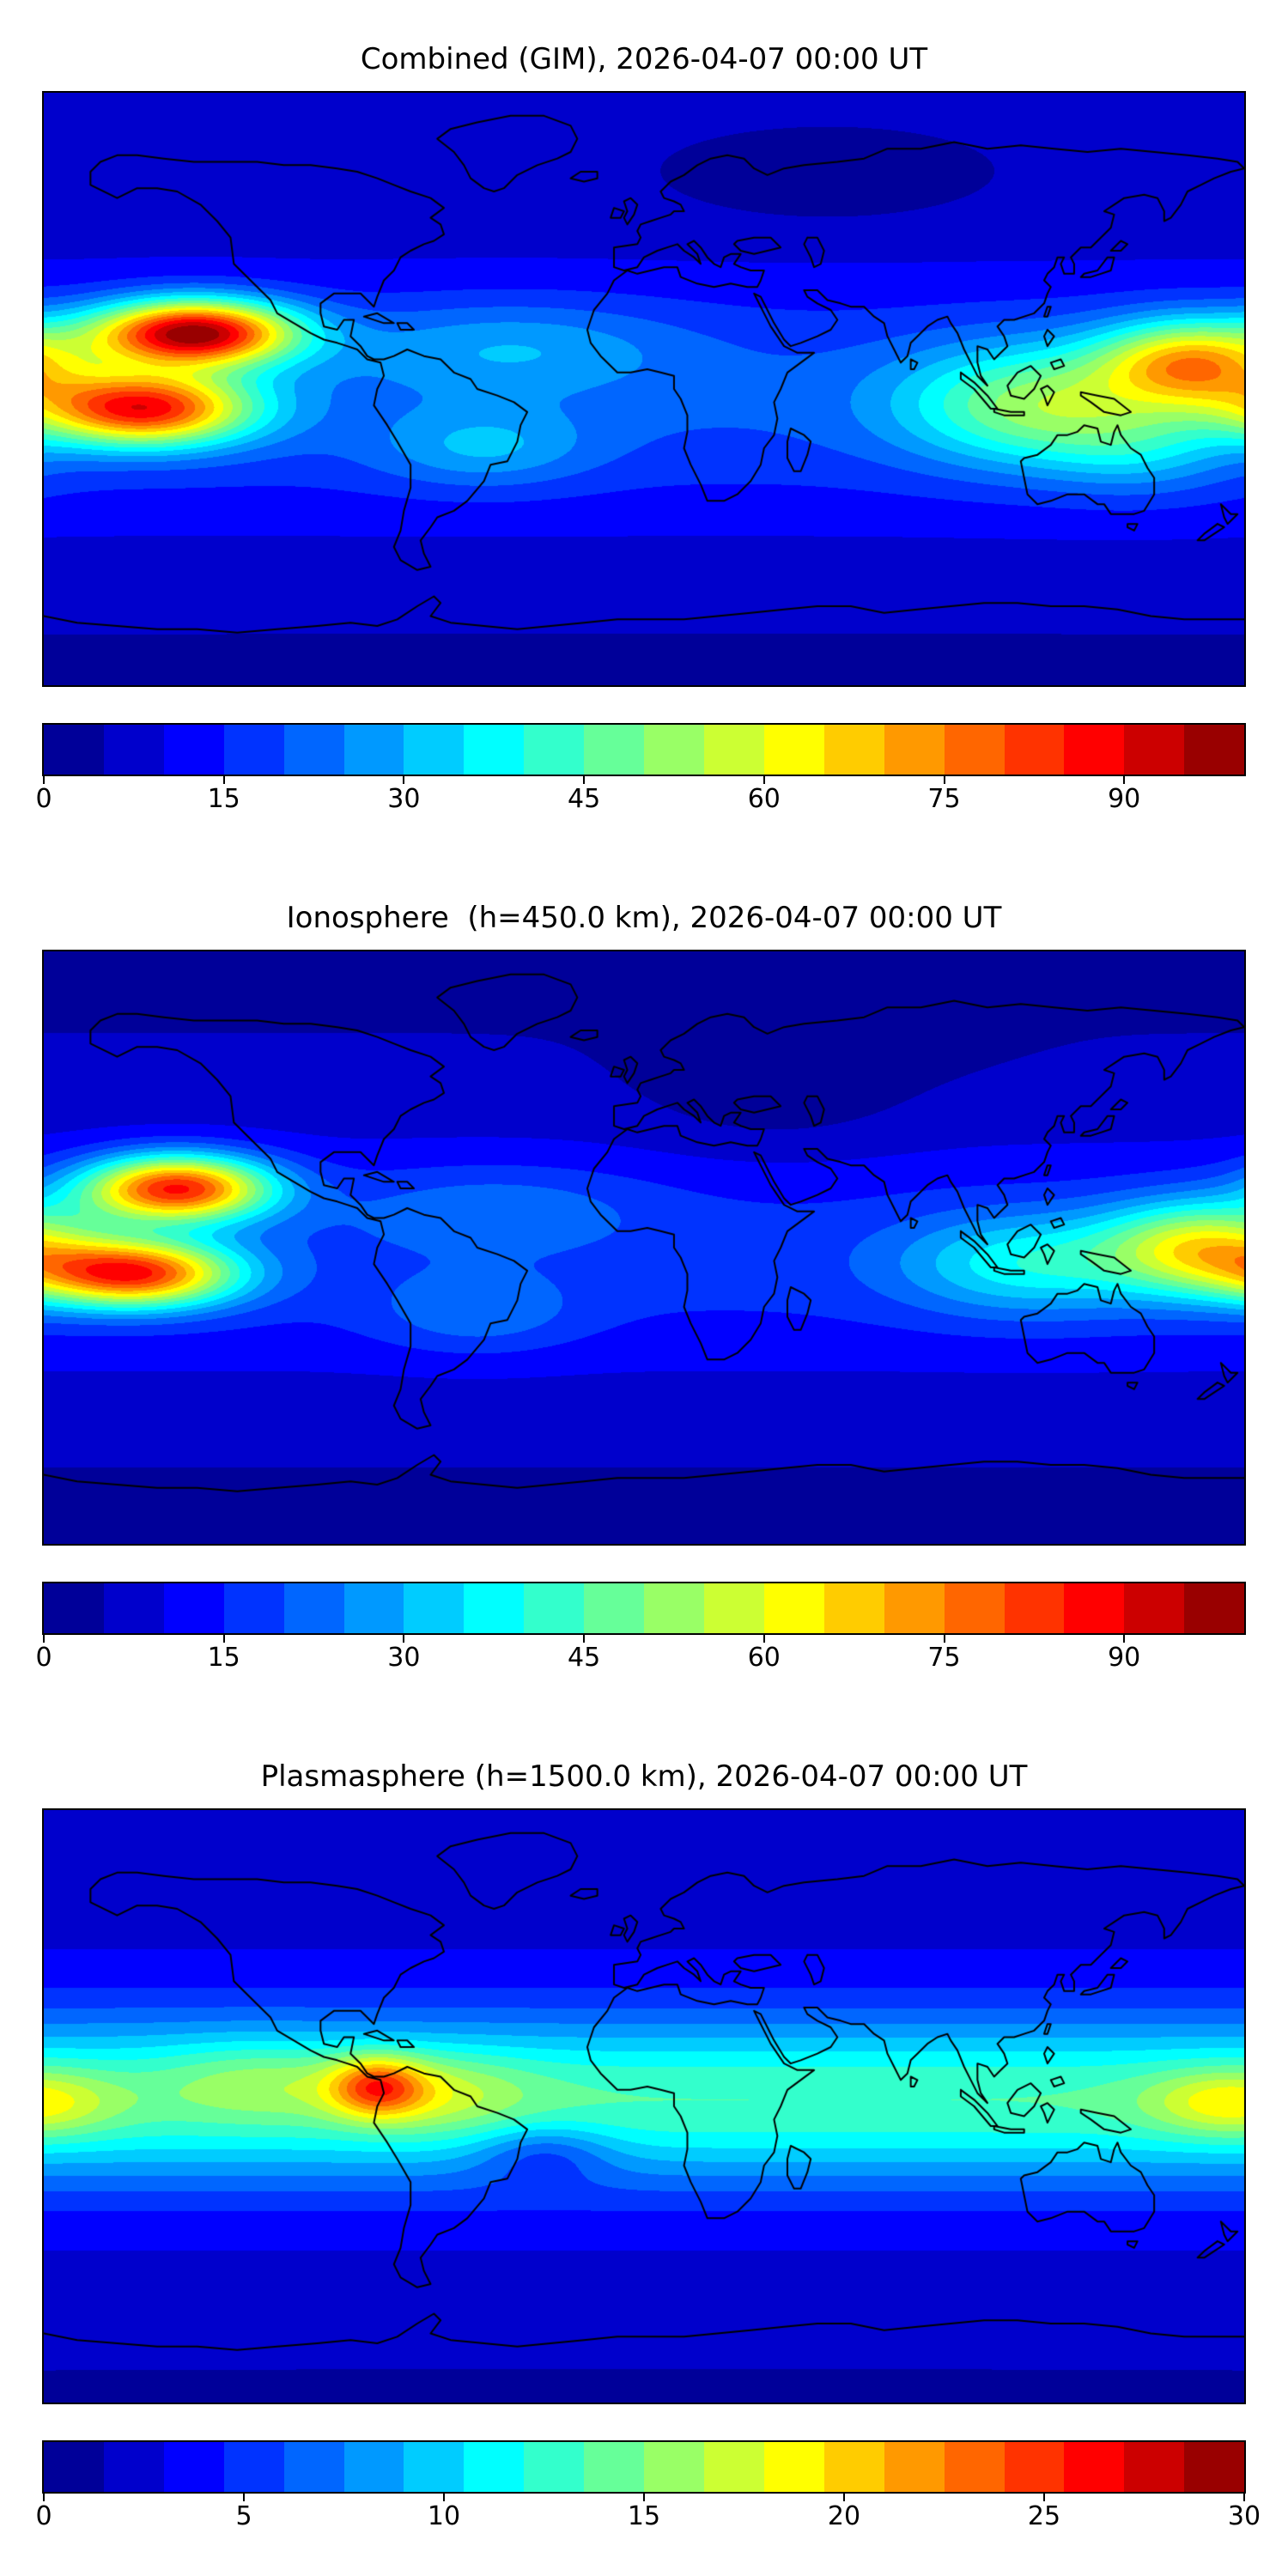 The height and width of the screenshot is (2576, 1288). I want to click on colorbar-tick-label: 5, so click(243, 2516).